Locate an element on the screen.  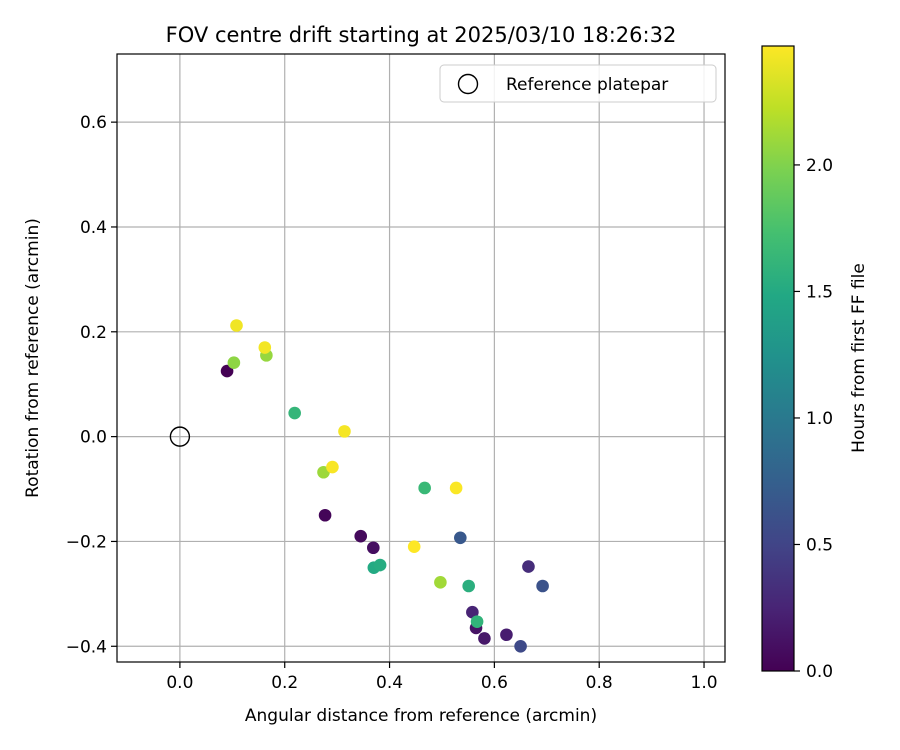
legend-box is located at coordinates (578, 83).